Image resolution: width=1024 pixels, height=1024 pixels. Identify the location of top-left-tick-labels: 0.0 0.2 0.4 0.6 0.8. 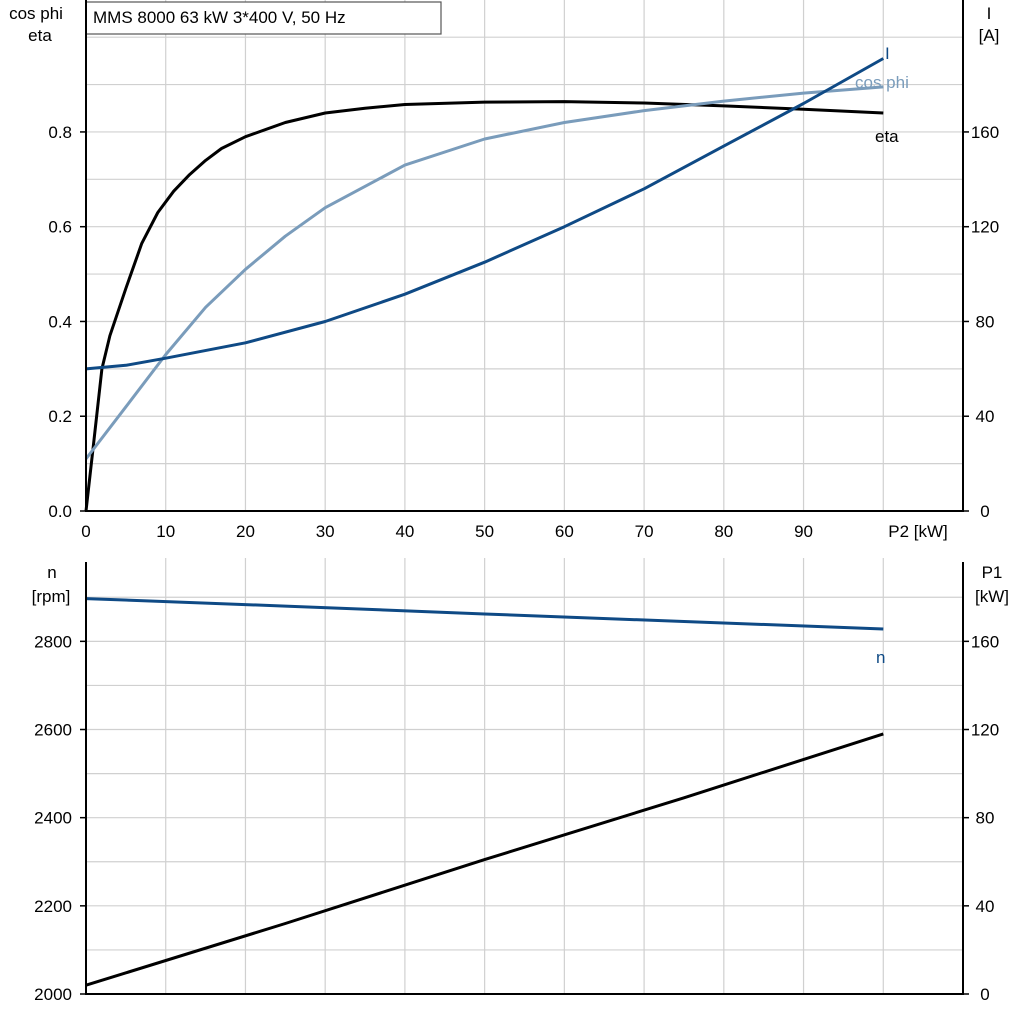
(60, 322).